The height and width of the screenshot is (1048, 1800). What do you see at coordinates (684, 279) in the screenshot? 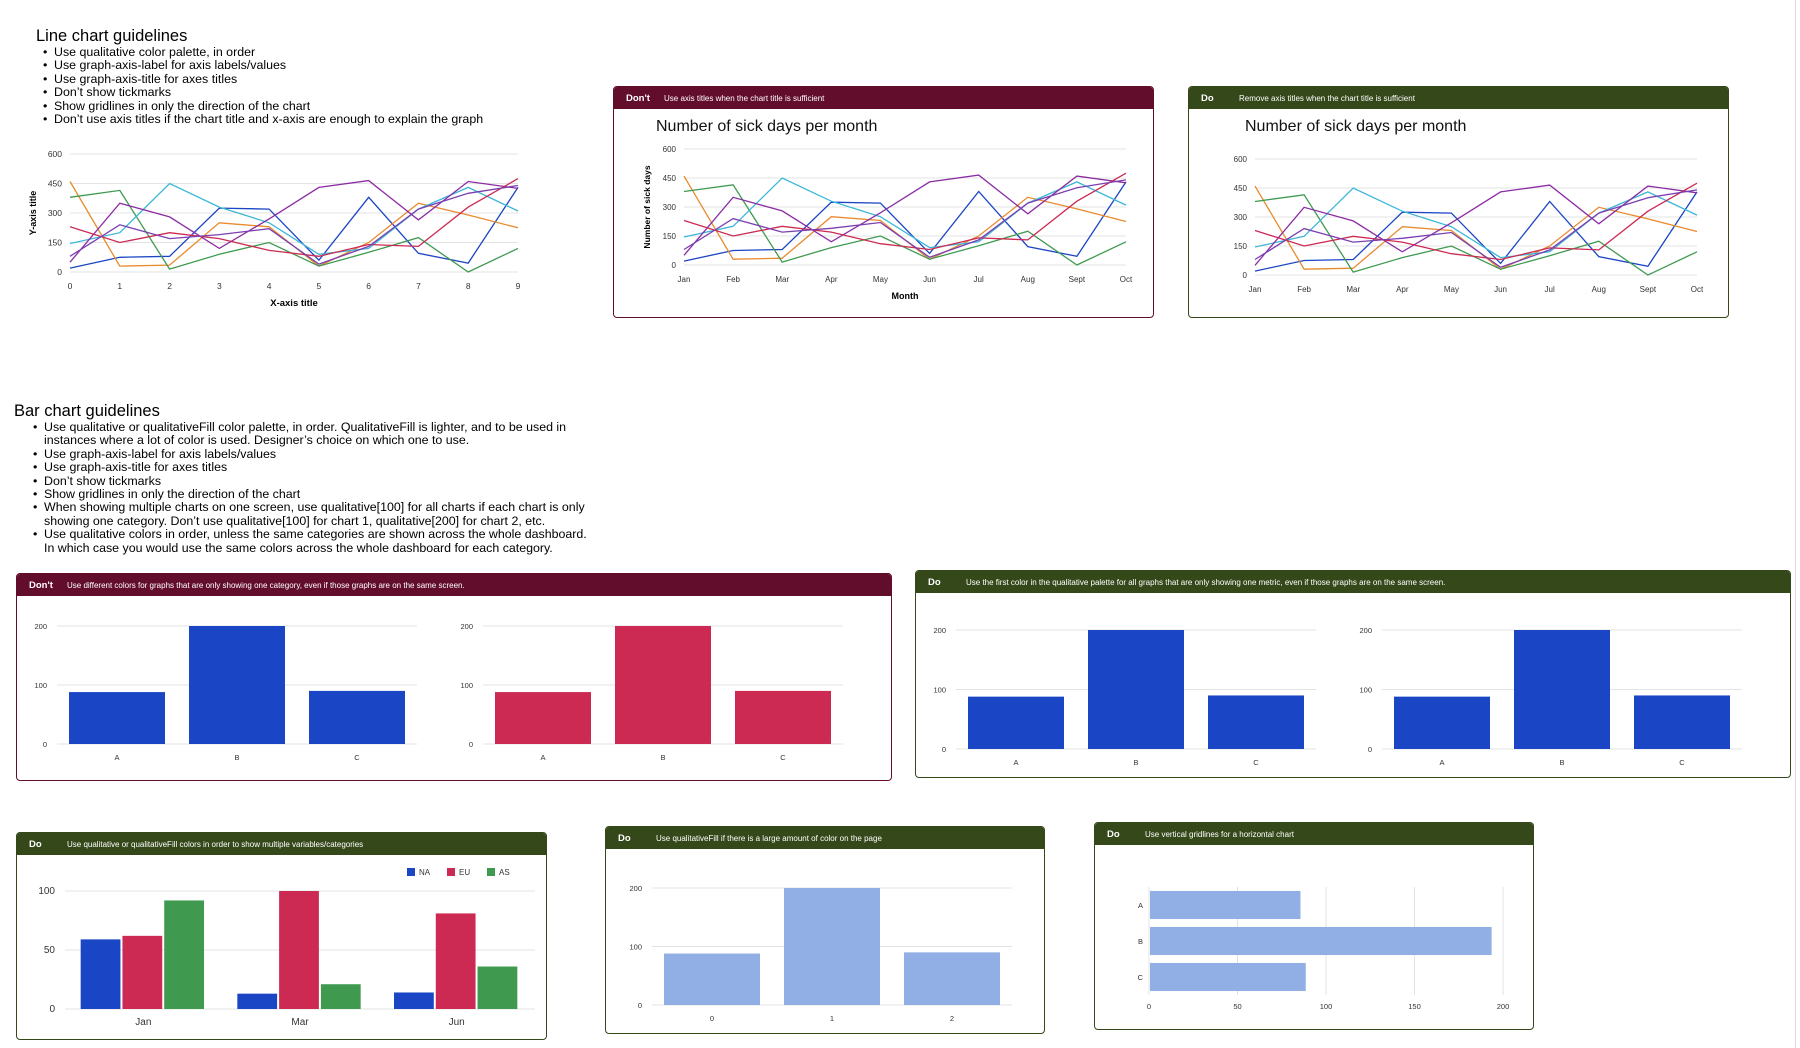
I see `x-tick-label: Jan` at bounding box center [684, 279].